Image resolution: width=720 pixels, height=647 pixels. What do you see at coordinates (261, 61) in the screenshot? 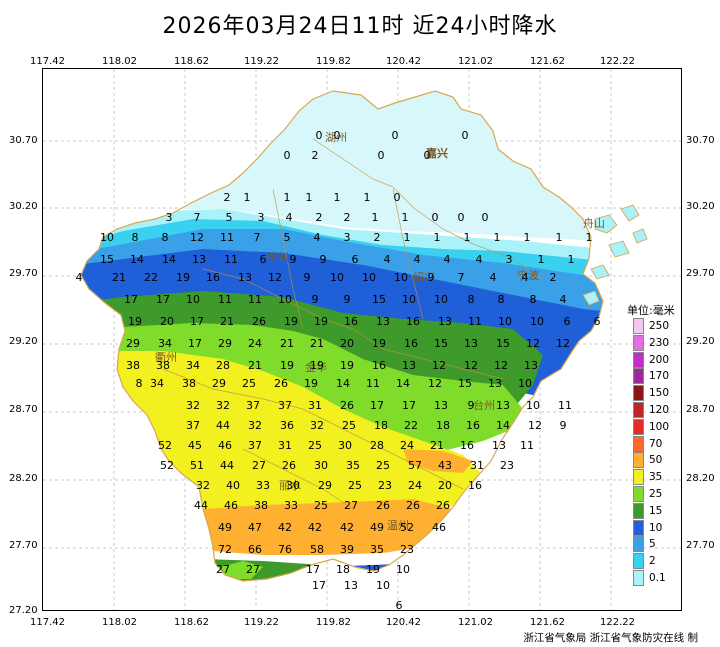
I see `x-tick-label: 119.22` at bounding box center [261, 61].